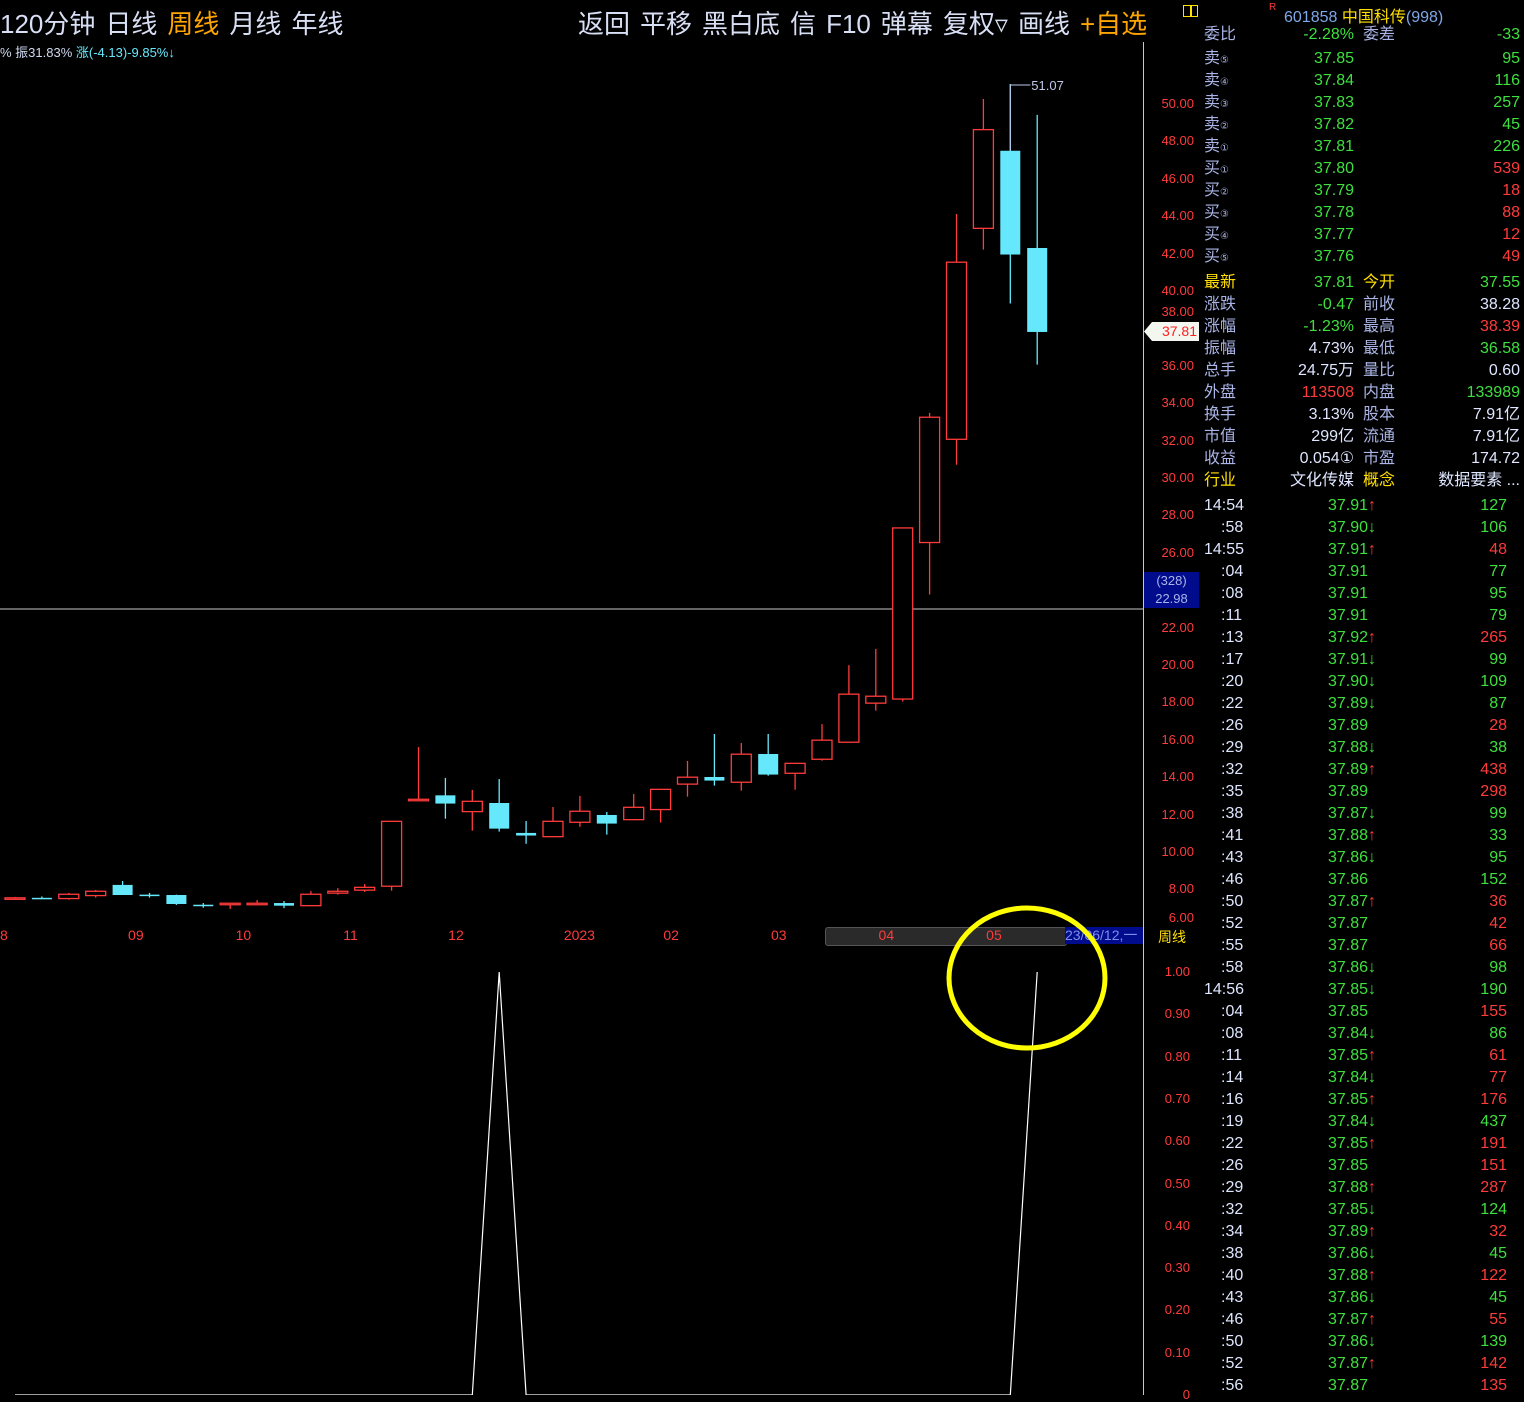 The height and width of the screenshot is (1402, 1524). Describe the element at coordinates (1362, 902) in the screenshot. I see `tick-row: :50 37.87 ↑ 36` at that location.